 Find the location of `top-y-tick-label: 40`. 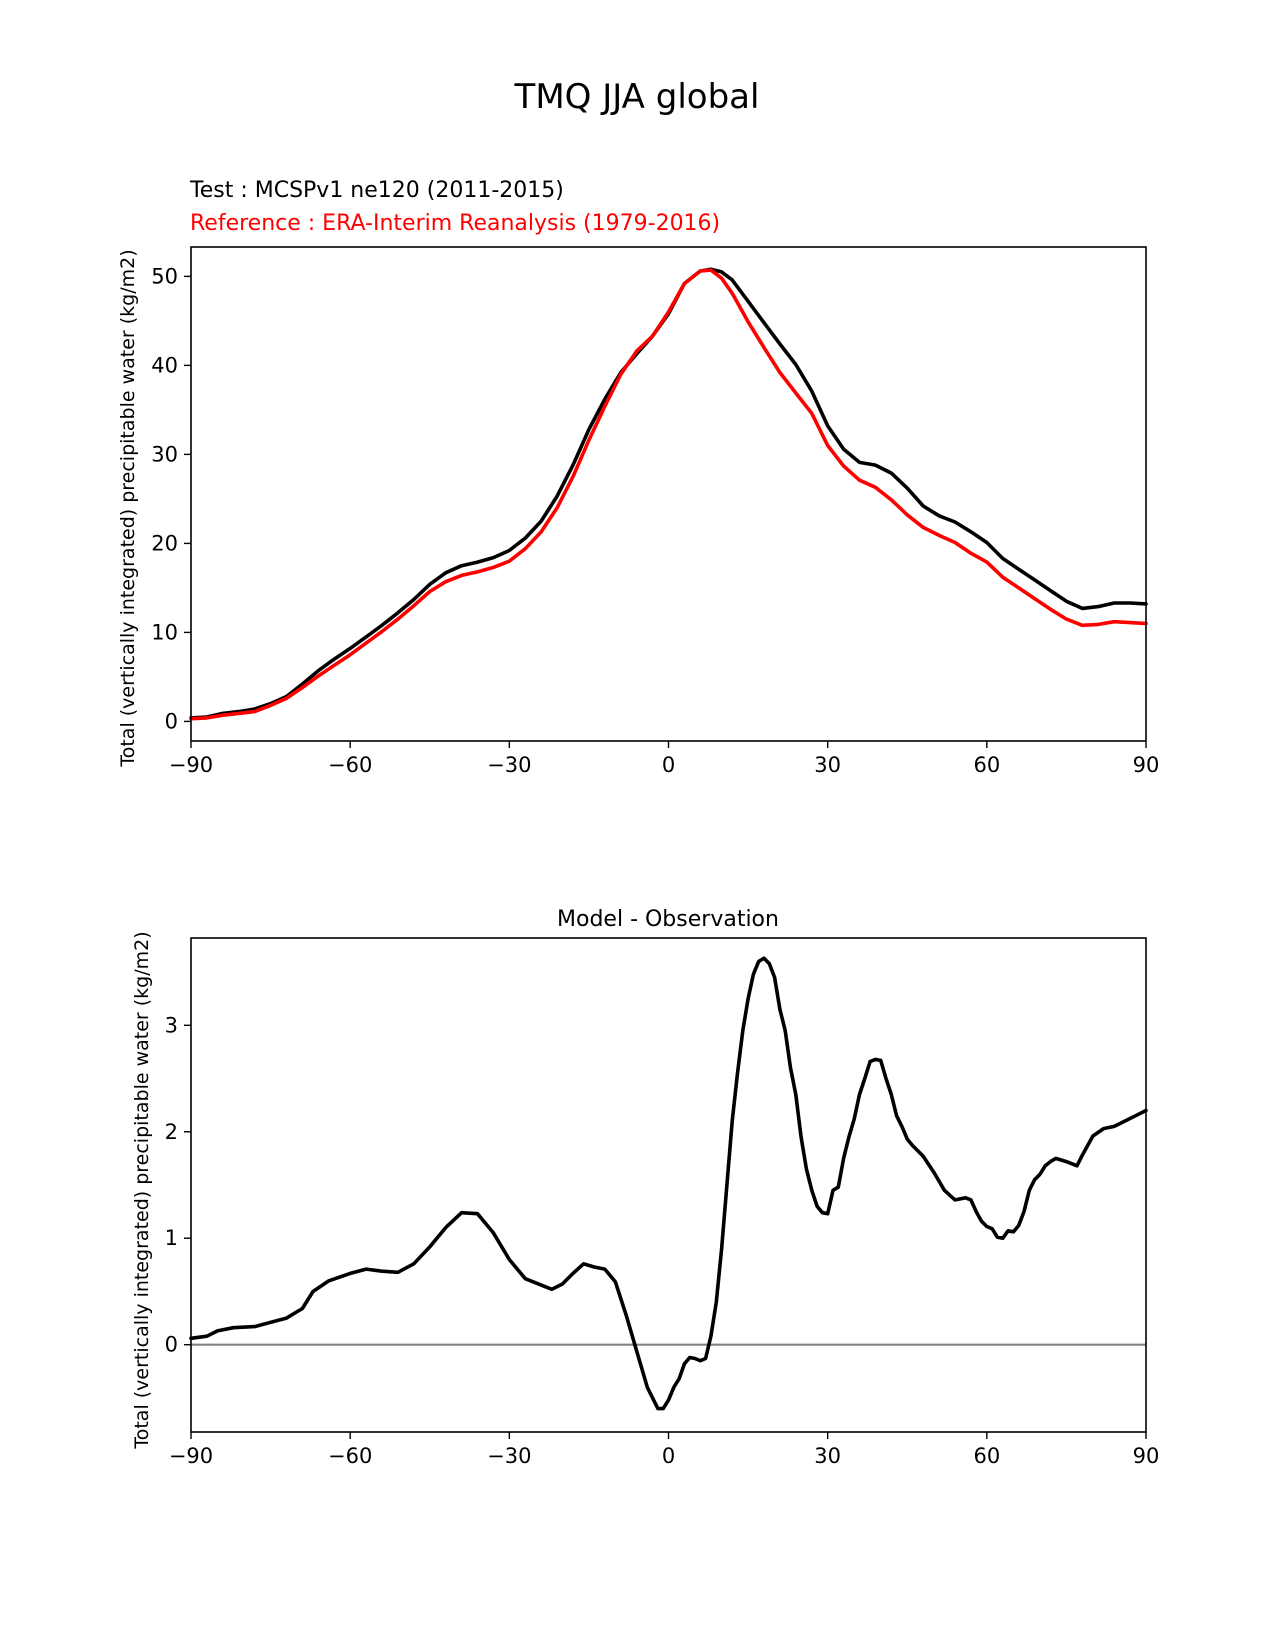

top-y-tick-label: 40 is located at coordinates (164, 365).